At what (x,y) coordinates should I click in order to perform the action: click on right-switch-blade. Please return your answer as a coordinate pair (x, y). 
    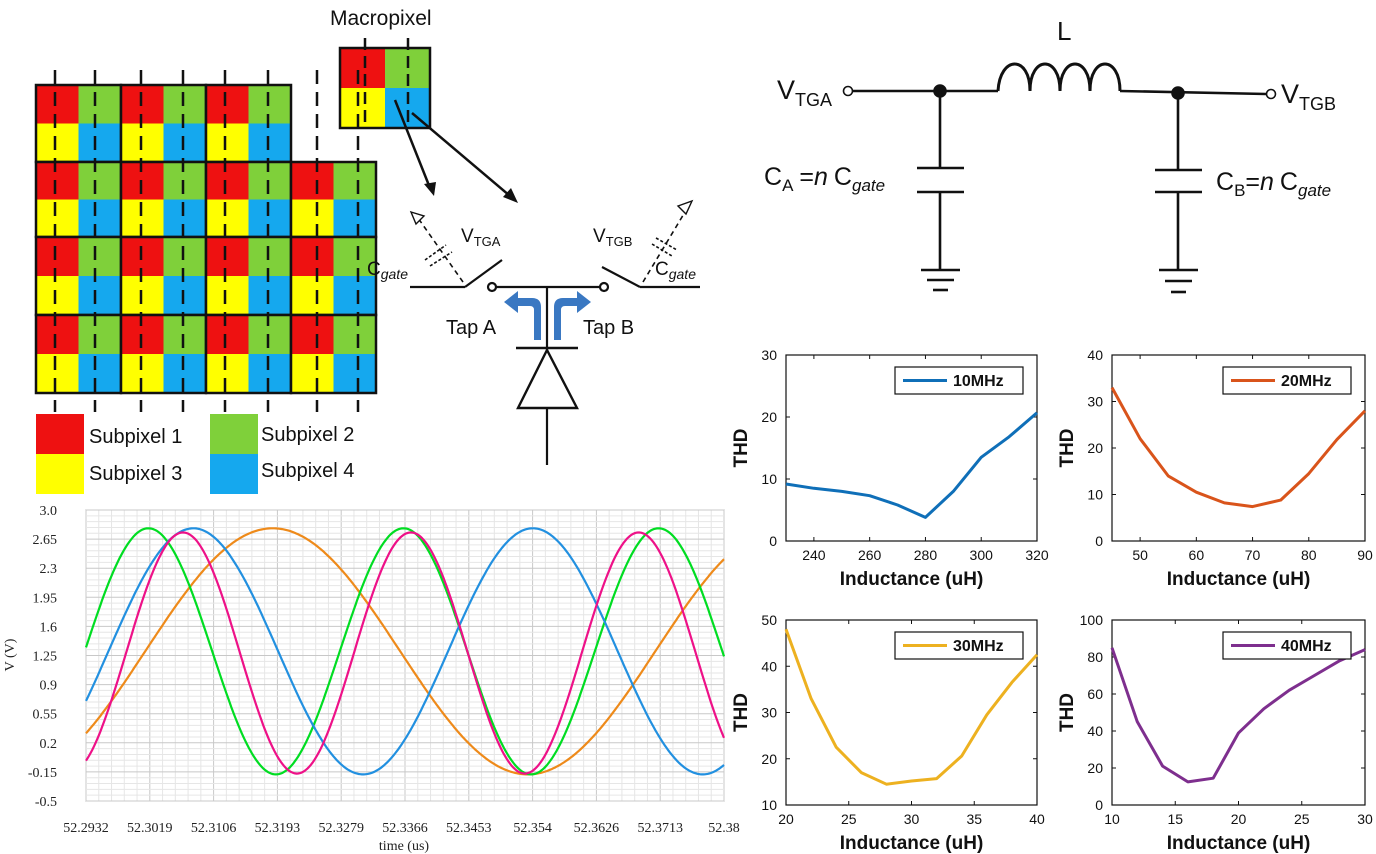
    Looking at the image, I should click on (621, 277).